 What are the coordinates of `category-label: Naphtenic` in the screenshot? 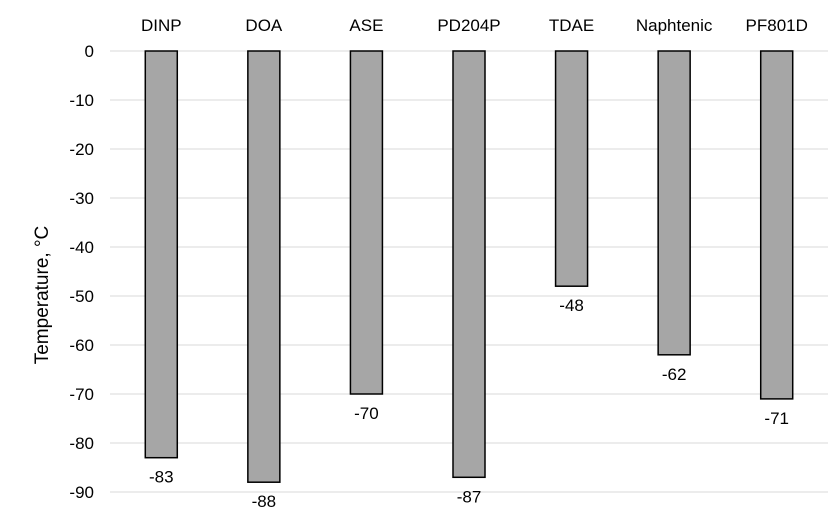 It's located at (674, 25).